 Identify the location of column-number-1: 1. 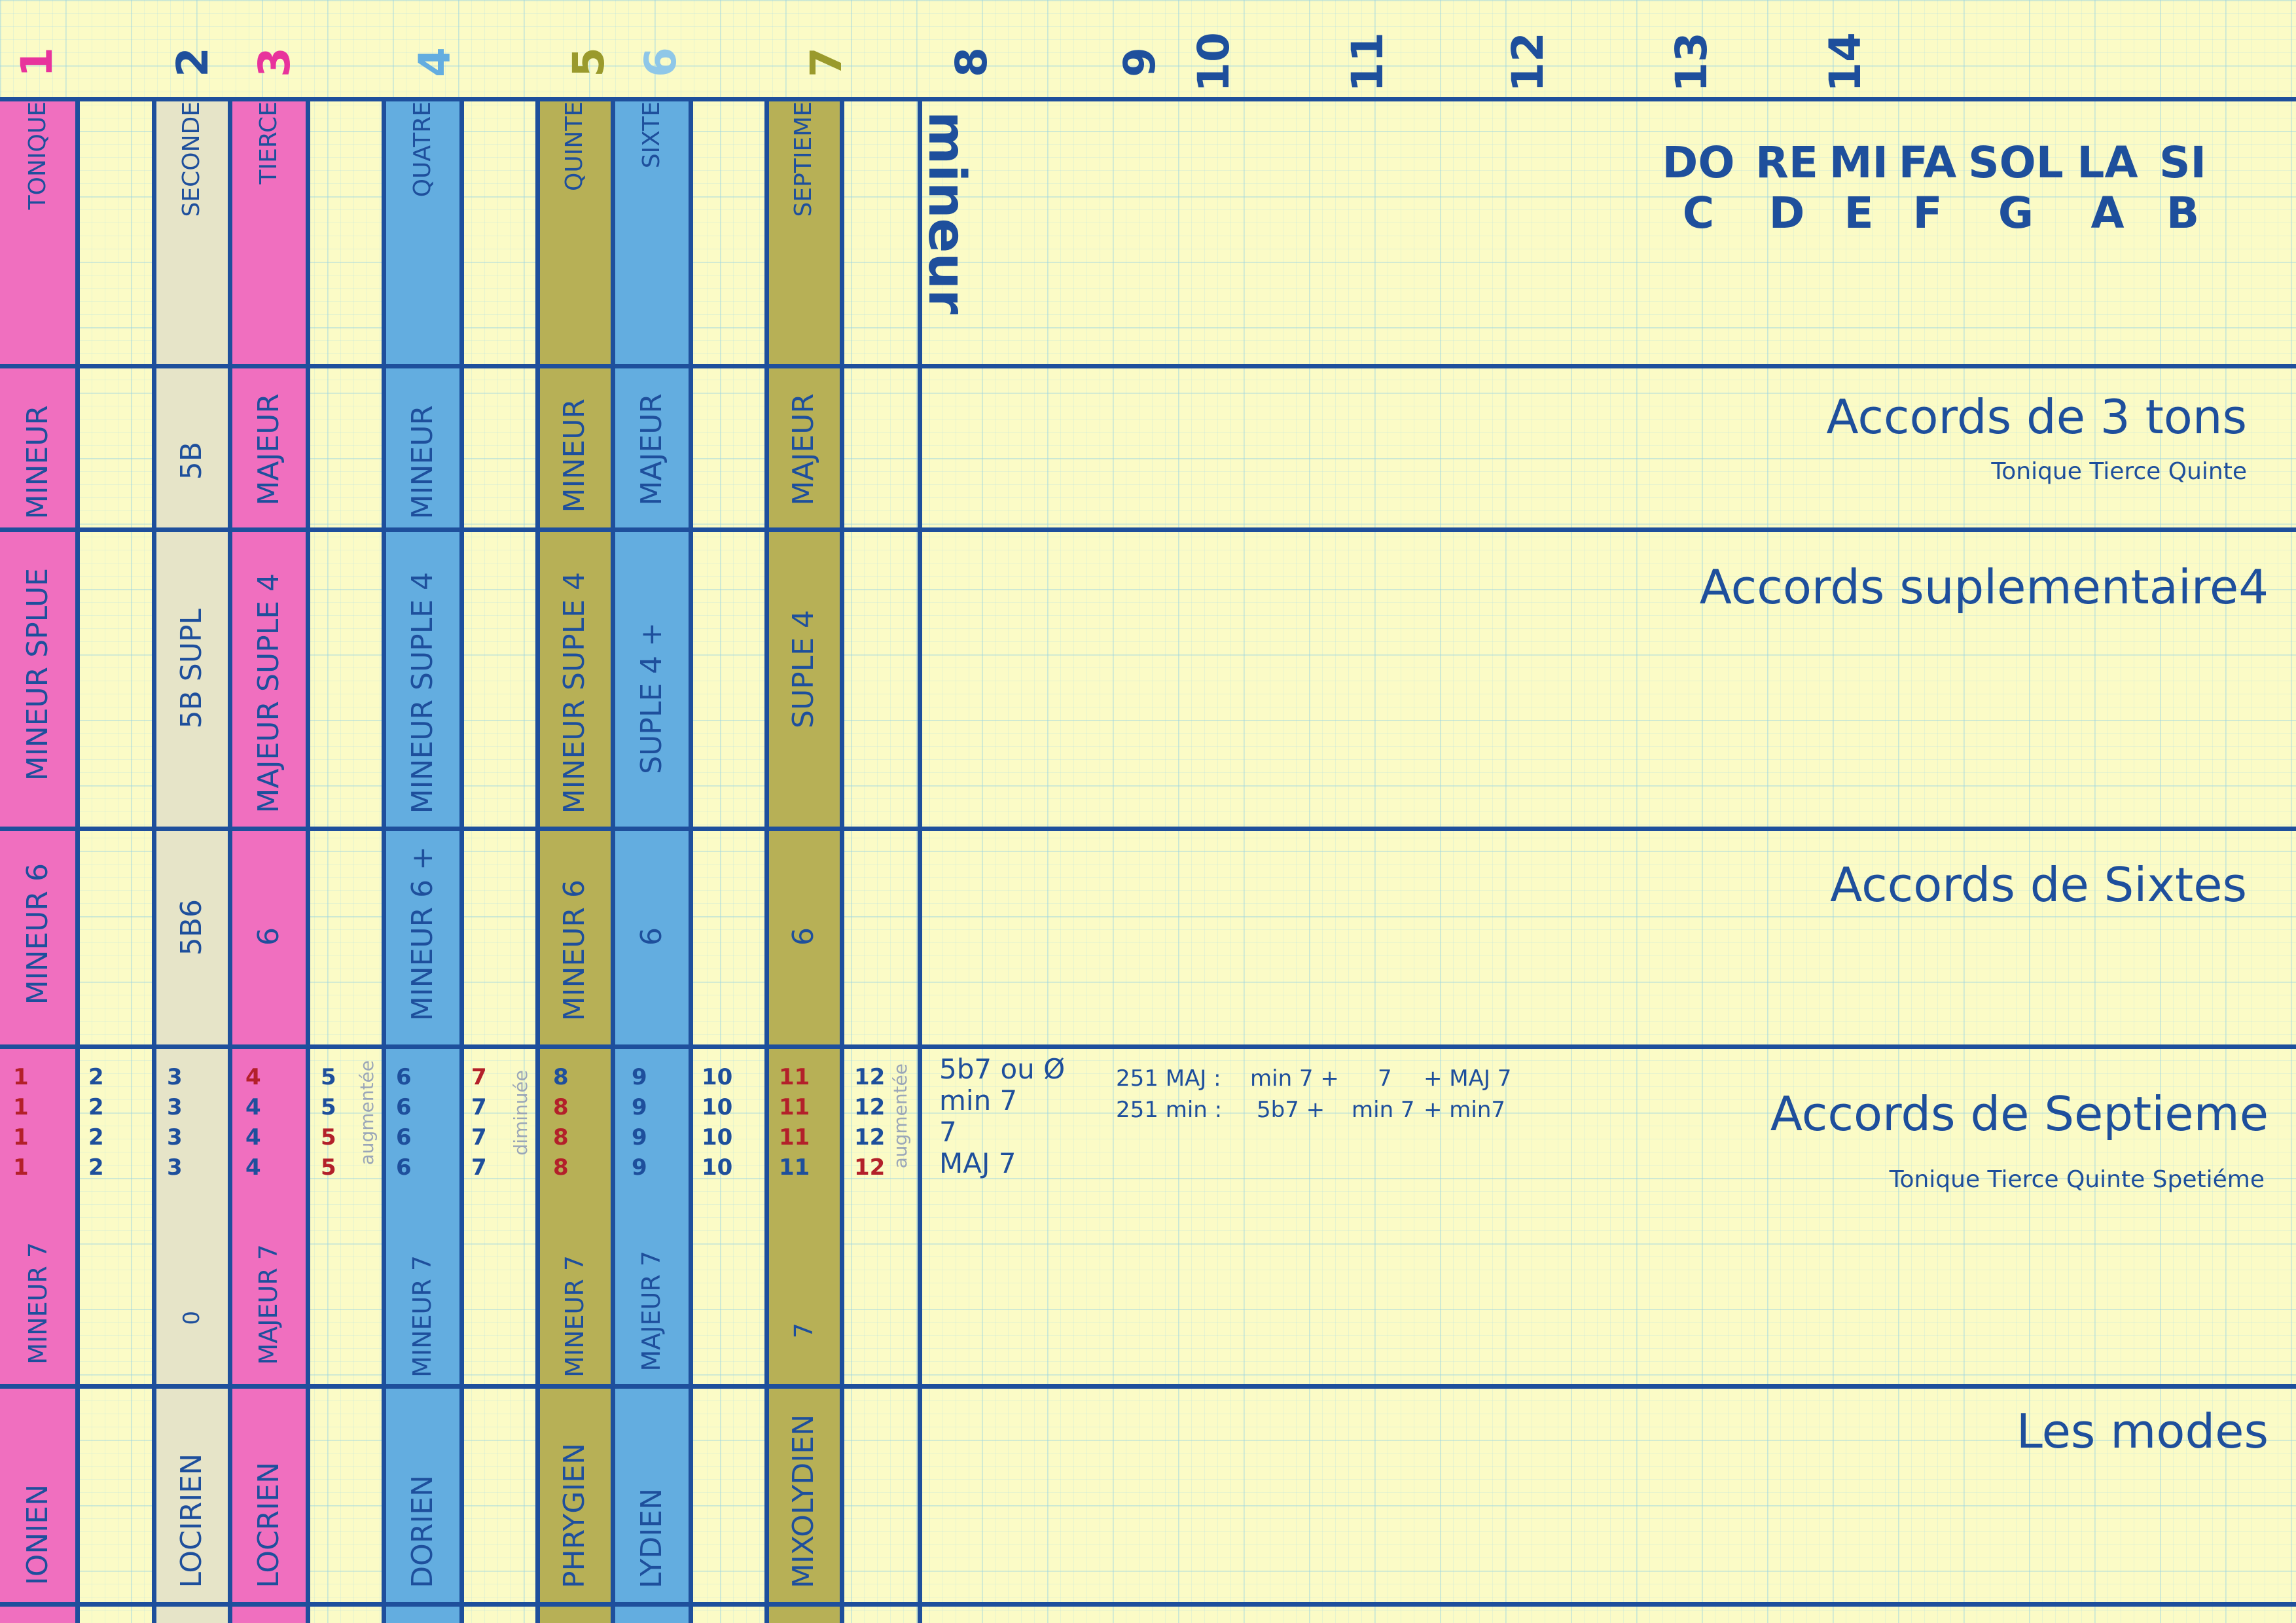
(37, 62).